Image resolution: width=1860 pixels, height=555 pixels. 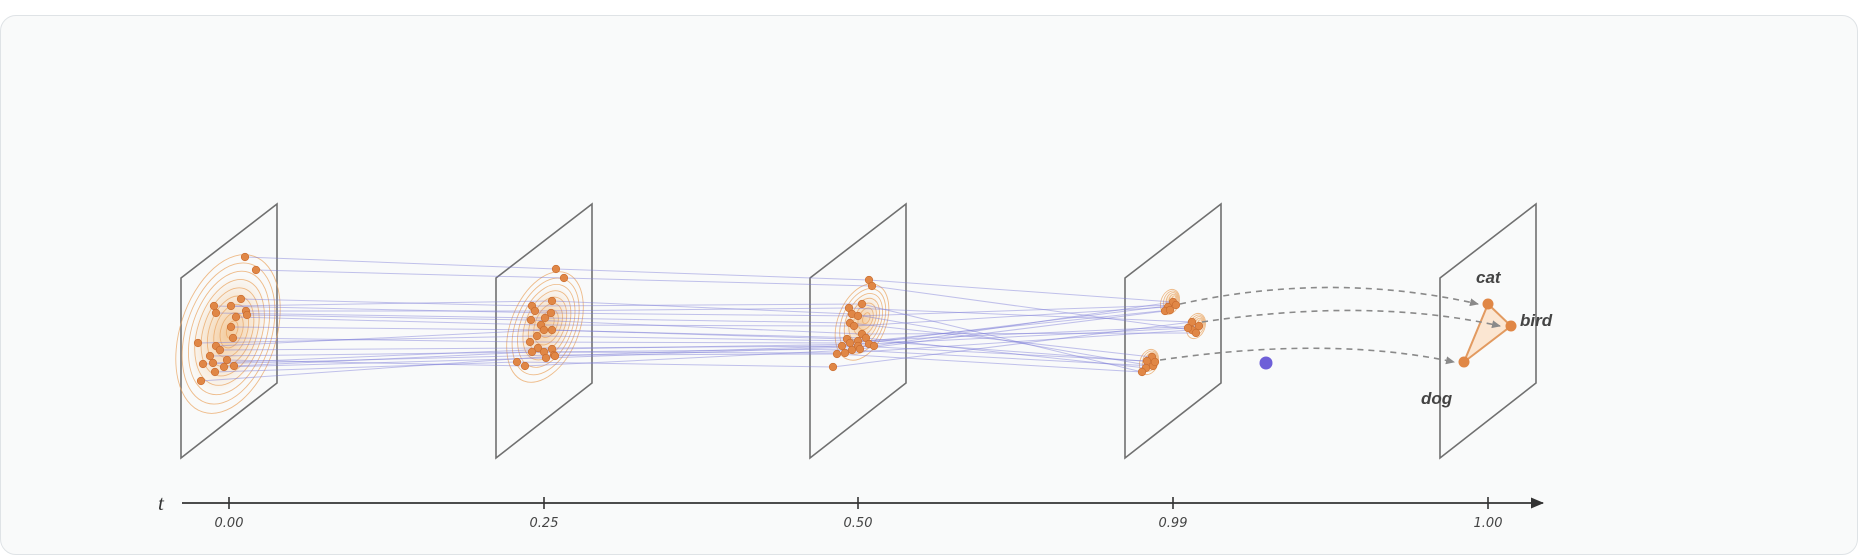 I want to click on plane-t099, so click(x=1173, y=331).